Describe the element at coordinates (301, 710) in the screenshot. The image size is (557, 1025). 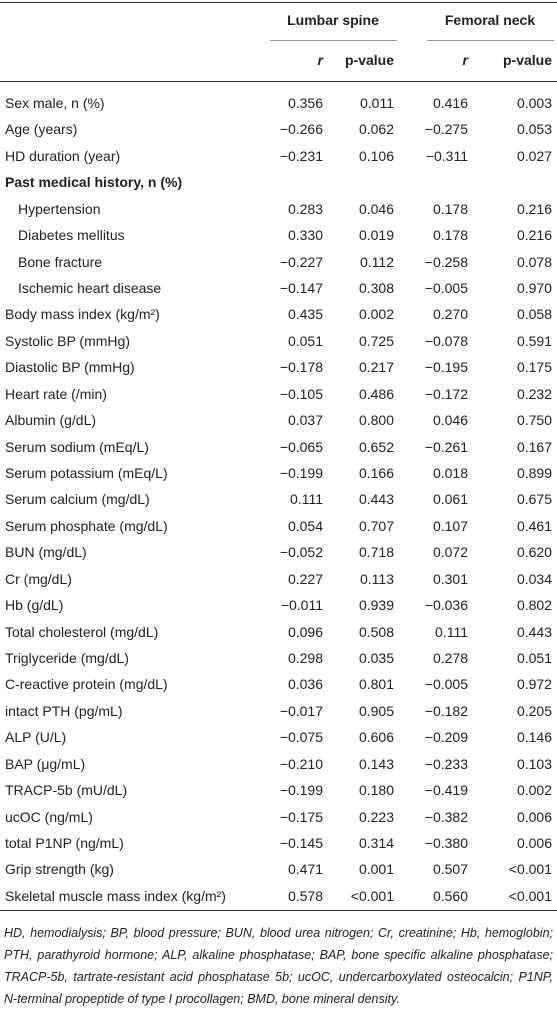
I see `cell: −0.017` at that location.